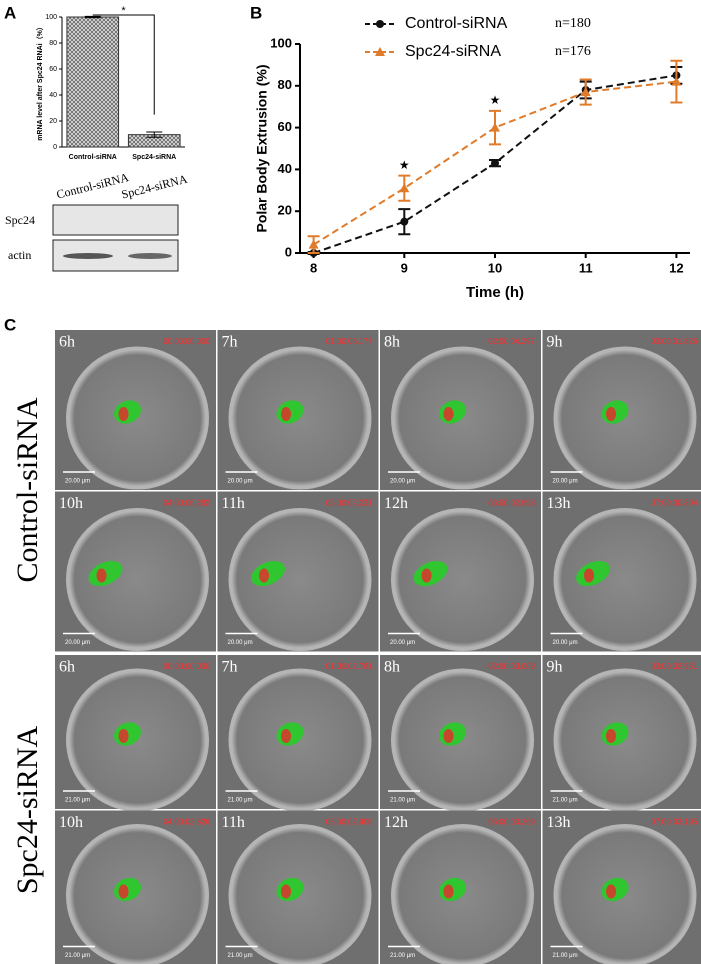 This screenshot has width=701, height=964. I want to click on timestamp: 01:00:02.781, so click(349, 666).